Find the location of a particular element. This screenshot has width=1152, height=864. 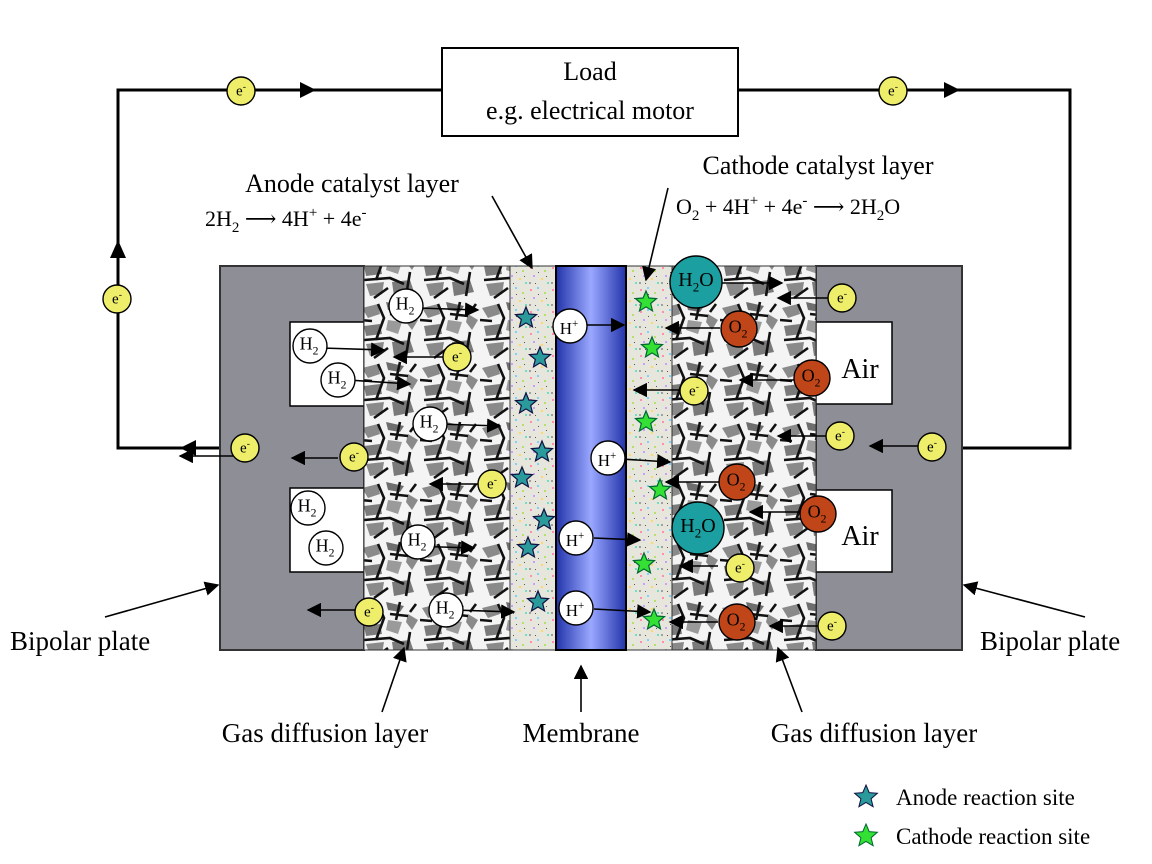

legend-anode-star-icon is located at coordinates (866, 795).